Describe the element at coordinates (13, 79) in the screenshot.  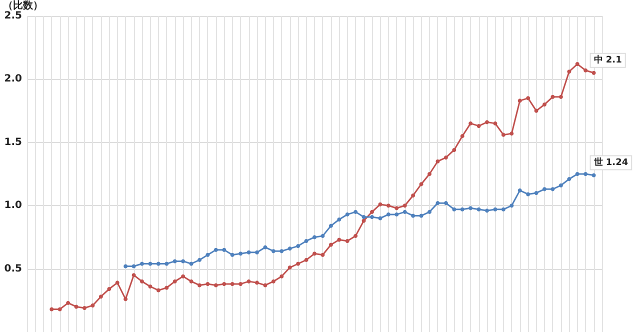
I see `y-tick-label: 2.0` at that location.